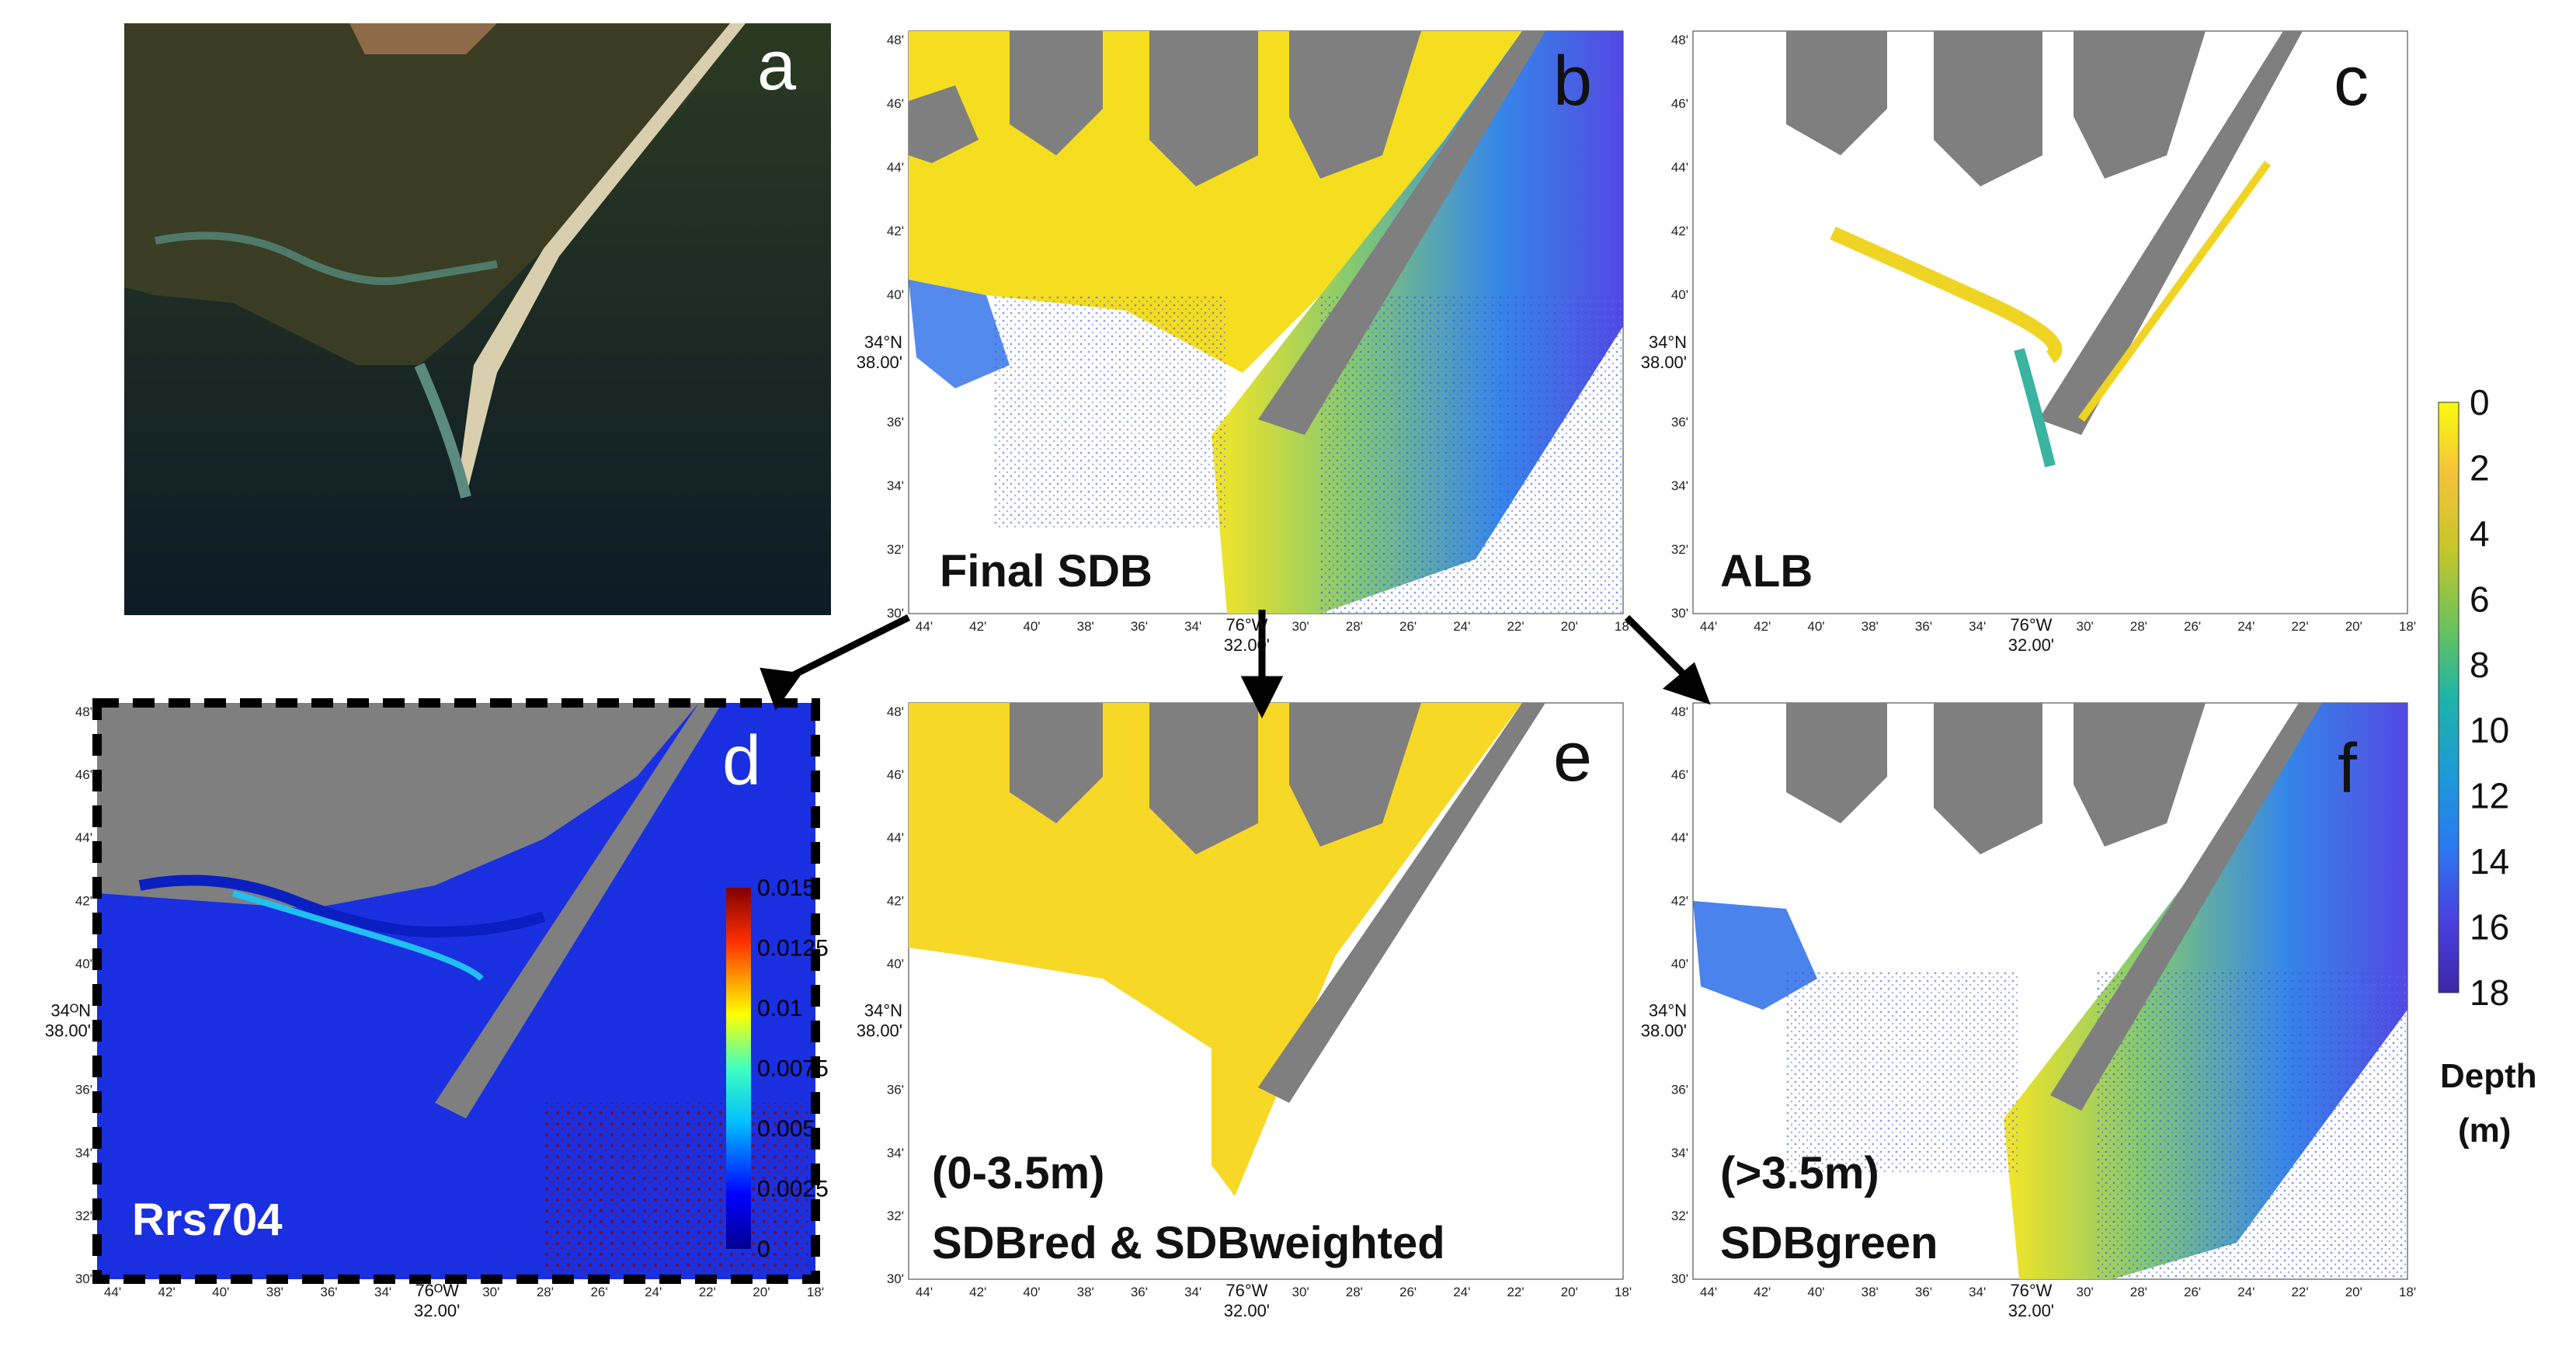 This screenshot has height=1360, width=2576. What do you see at coordinates (70, 1011) in the screenshot?
I see `y-axis-center-label: 34ᴼN` at bounding box center [70, 1011].